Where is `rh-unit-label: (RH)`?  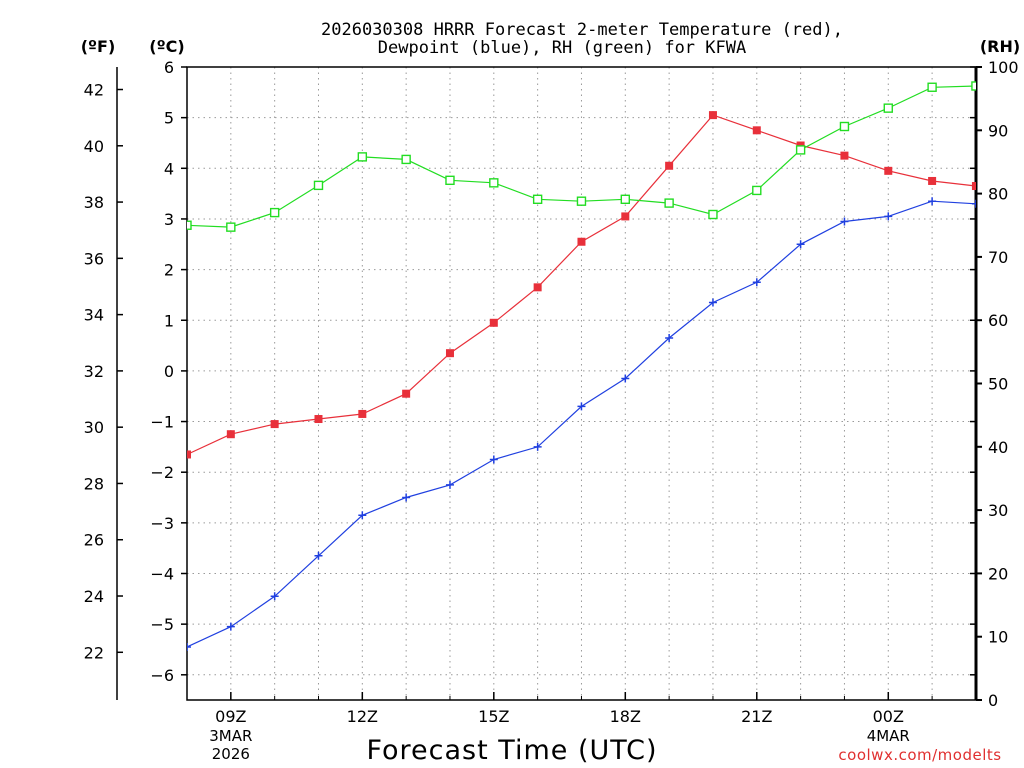 rh-unit-label: (RH) is located at coordinates (1000, 46).